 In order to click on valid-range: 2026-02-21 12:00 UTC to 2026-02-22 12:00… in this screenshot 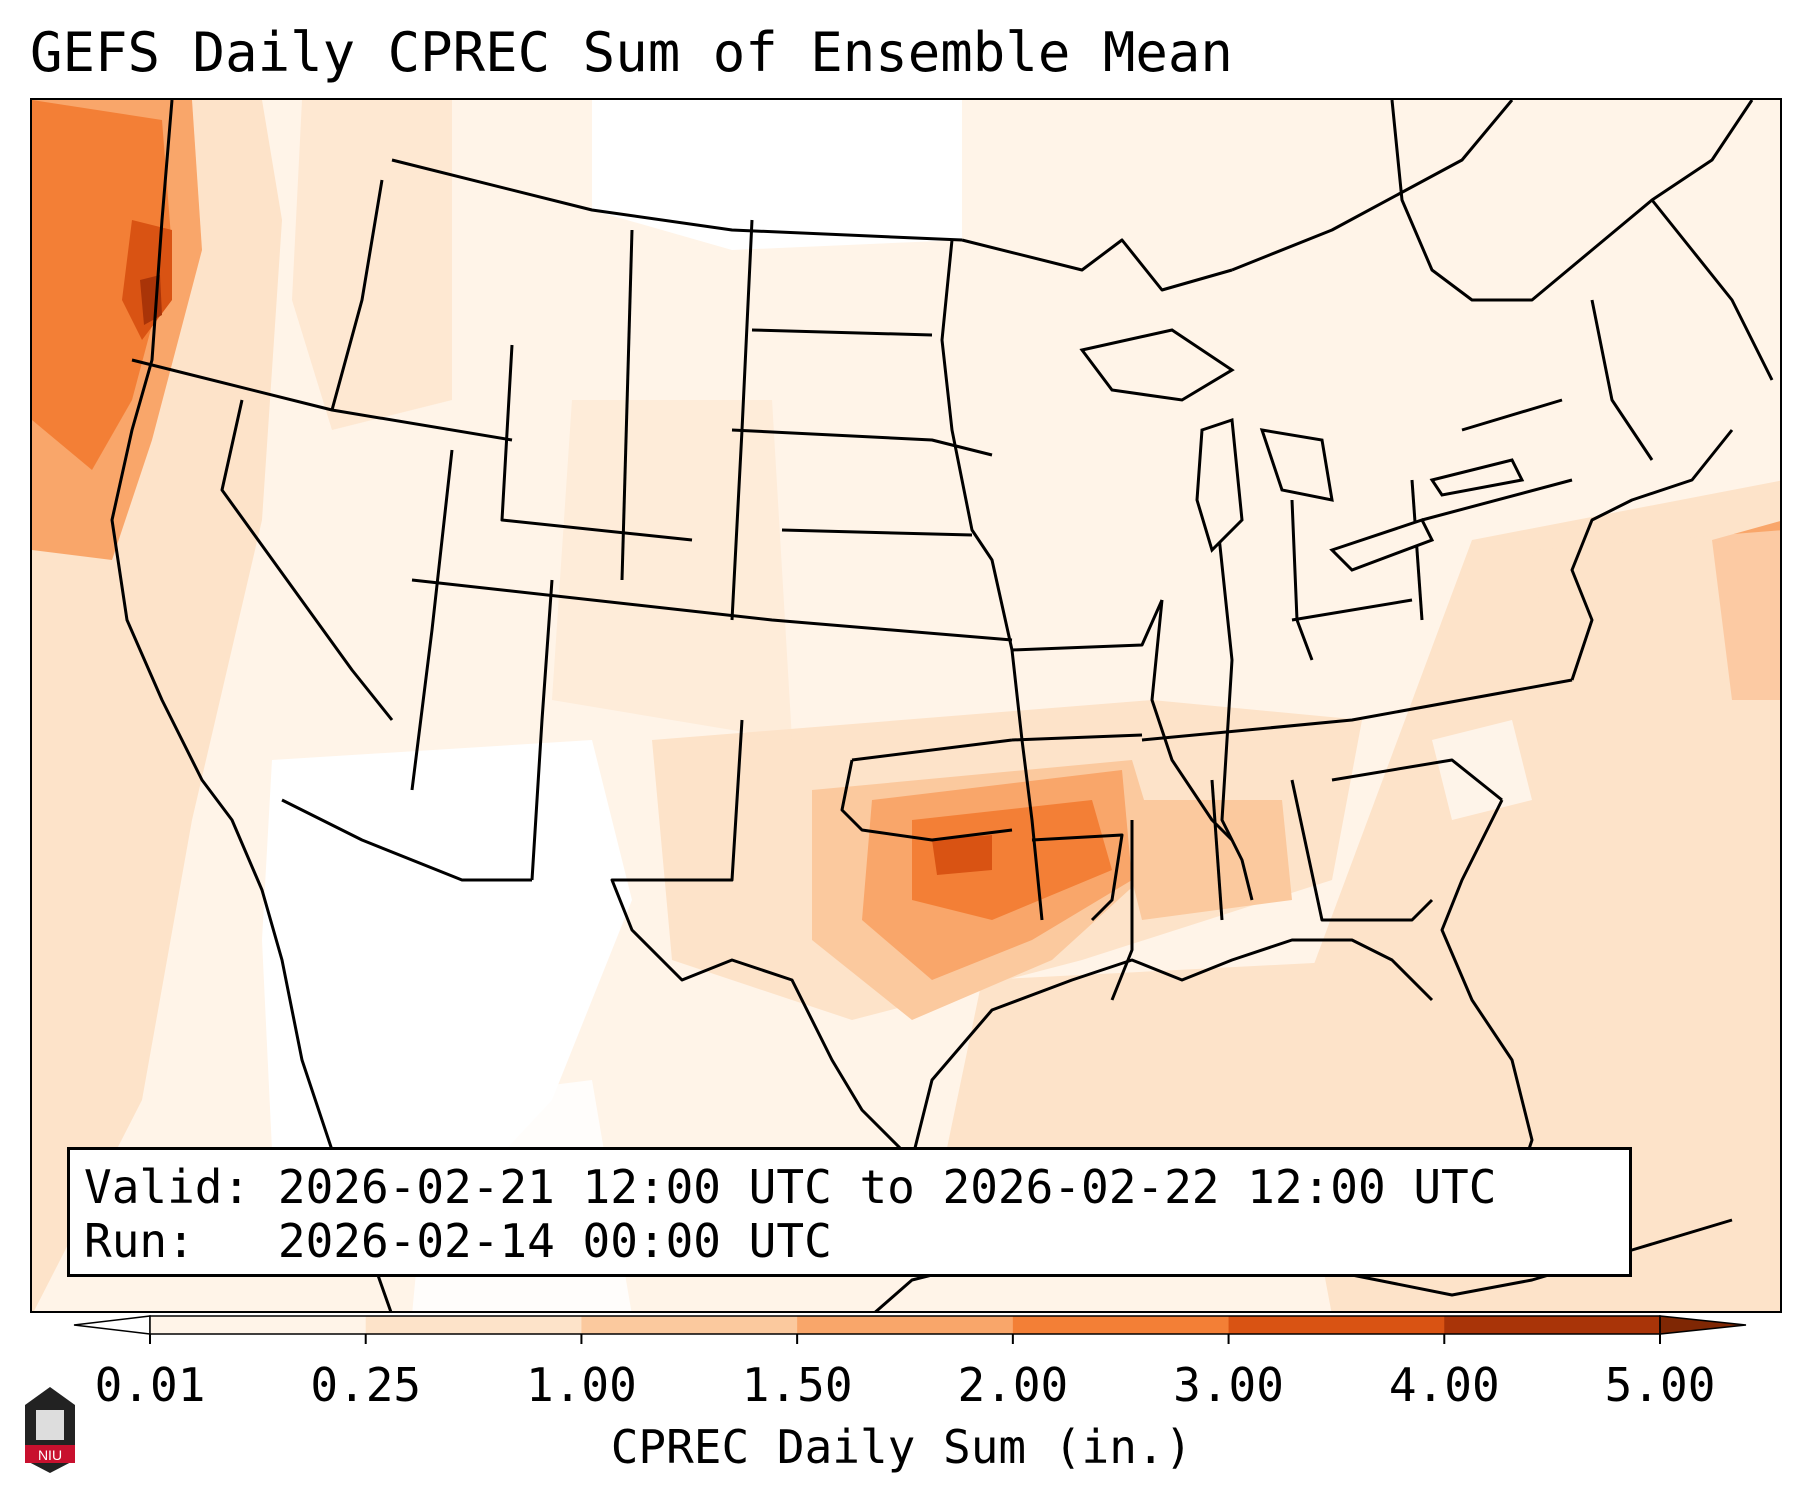, I will do `click(887, 1187)`.